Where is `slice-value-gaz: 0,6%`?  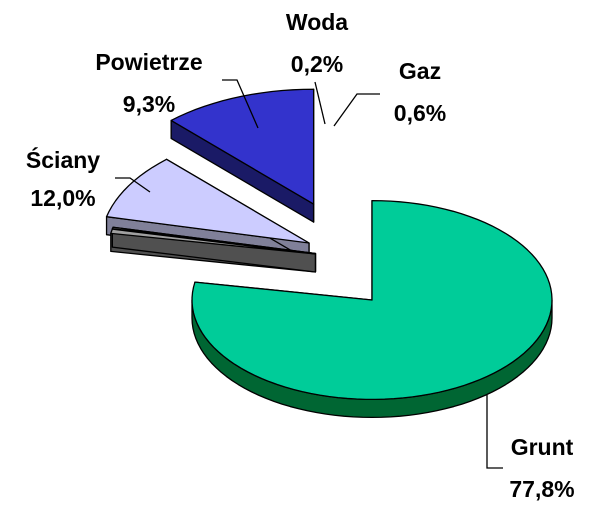 slice-value-gaz: 0,6% is located at coordinates (420, 113).